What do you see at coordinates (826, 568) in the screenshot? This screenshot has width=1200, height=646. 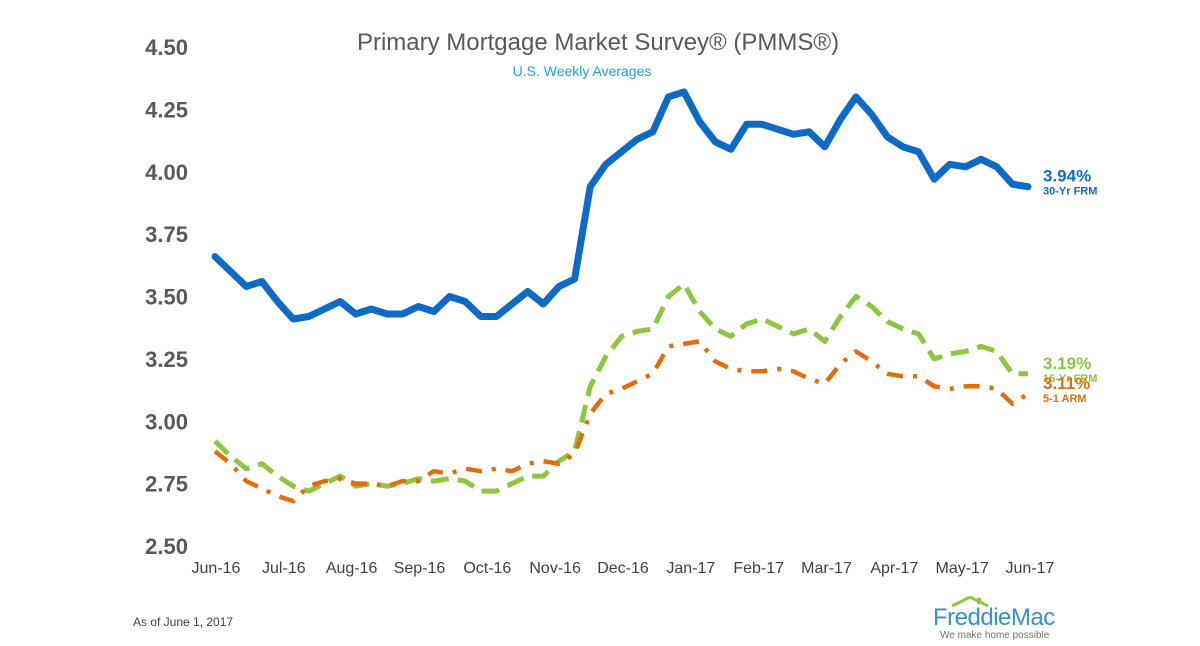 I see `x-tick-label: Mar-17` at bounding box center [826, 568].